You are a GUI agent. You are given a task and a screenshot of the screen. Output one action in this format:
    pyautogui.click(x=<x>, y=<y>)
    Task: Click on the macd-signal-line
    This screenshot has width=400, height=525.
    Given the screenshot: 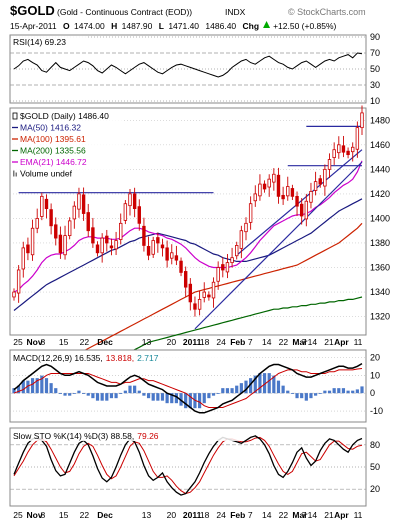 What is the action you would take?
    pyautogui.click(x=188, y=388)
    